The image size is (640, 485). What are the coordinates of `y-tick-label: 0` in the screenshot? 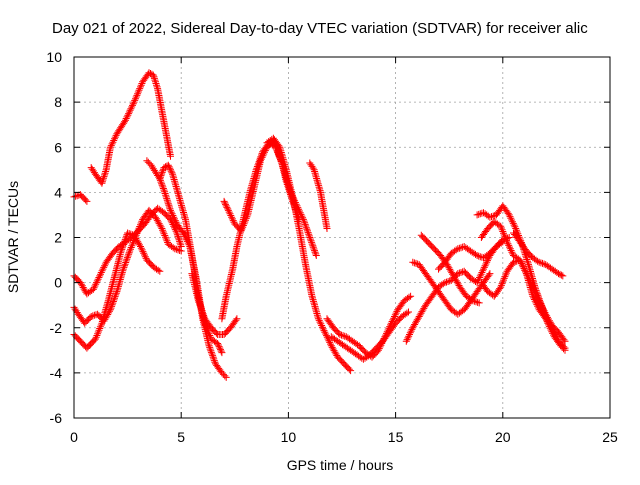 It's located at (58, 283).